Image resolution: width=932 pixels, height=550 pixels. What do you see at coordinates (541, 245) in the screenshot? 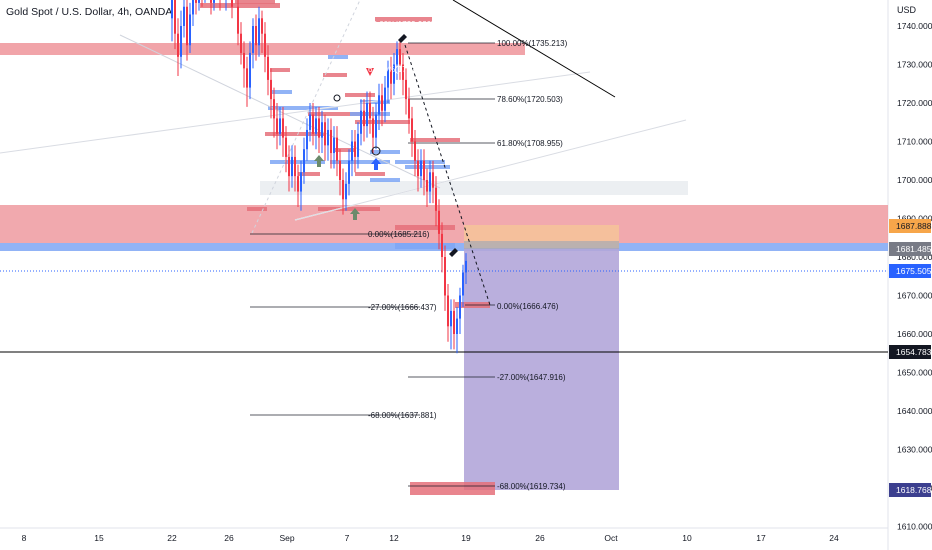
I see `short-entry-band` at bounding box center [541, 245].